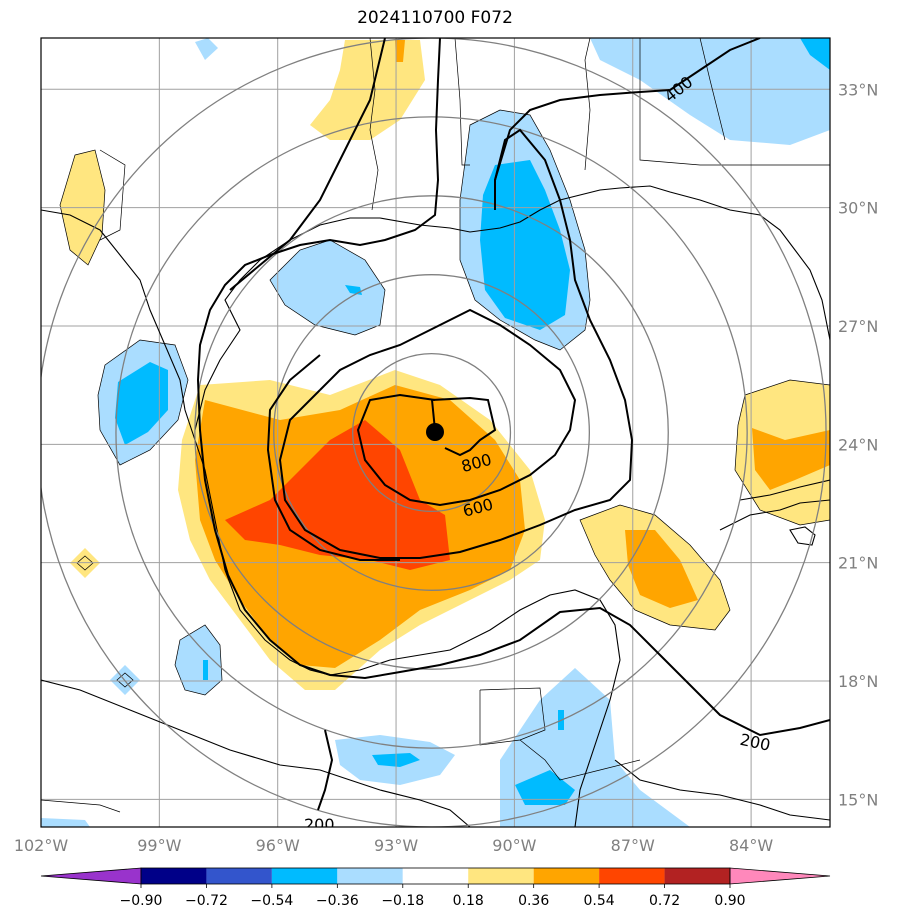  What do you see at coordinates (858, 89) in the screenshot?
I see `lat-label-6: 33°N` at bounding box center [858, 89].